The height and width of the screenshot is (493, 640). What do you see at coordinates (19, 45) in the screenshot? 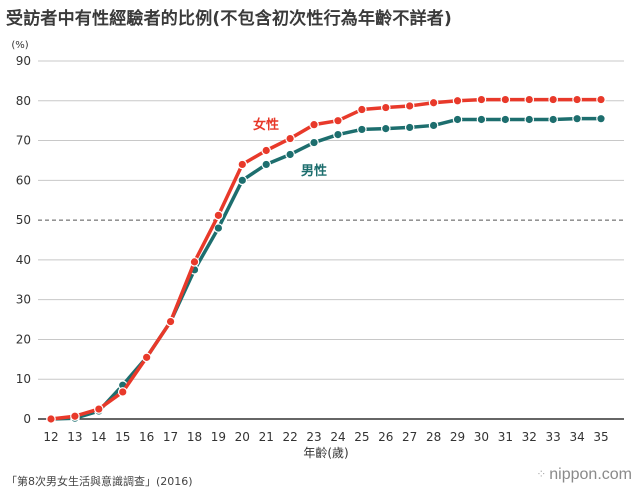
I see `y-axis-label: (%)` at bounding box center [19, 45].